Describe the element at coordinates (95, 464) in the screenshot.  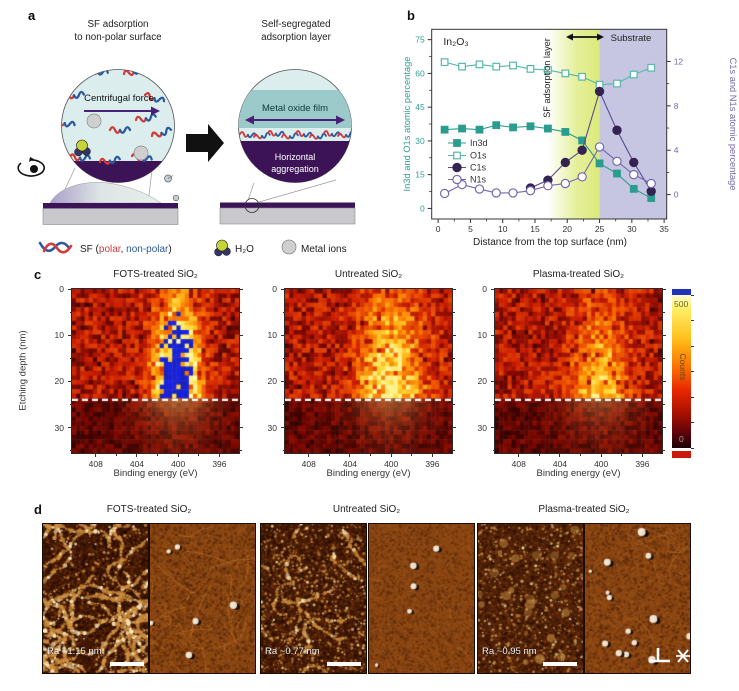
I see `c-x-tick-label: 408` at that location.